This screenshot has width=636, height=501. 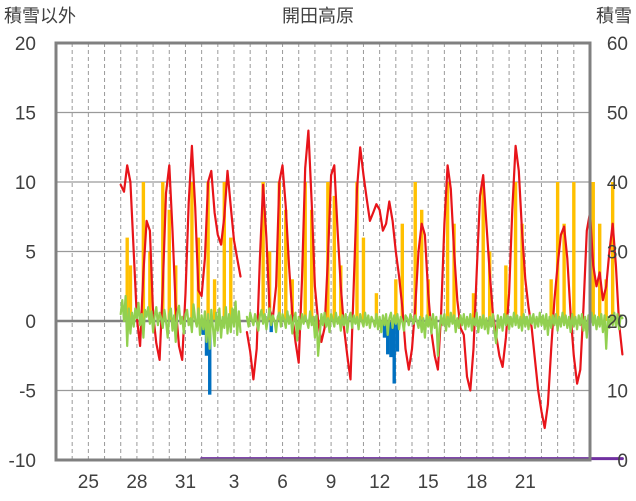 I want to click on left-y-tick-label: 10, so click(x=25, y=183).